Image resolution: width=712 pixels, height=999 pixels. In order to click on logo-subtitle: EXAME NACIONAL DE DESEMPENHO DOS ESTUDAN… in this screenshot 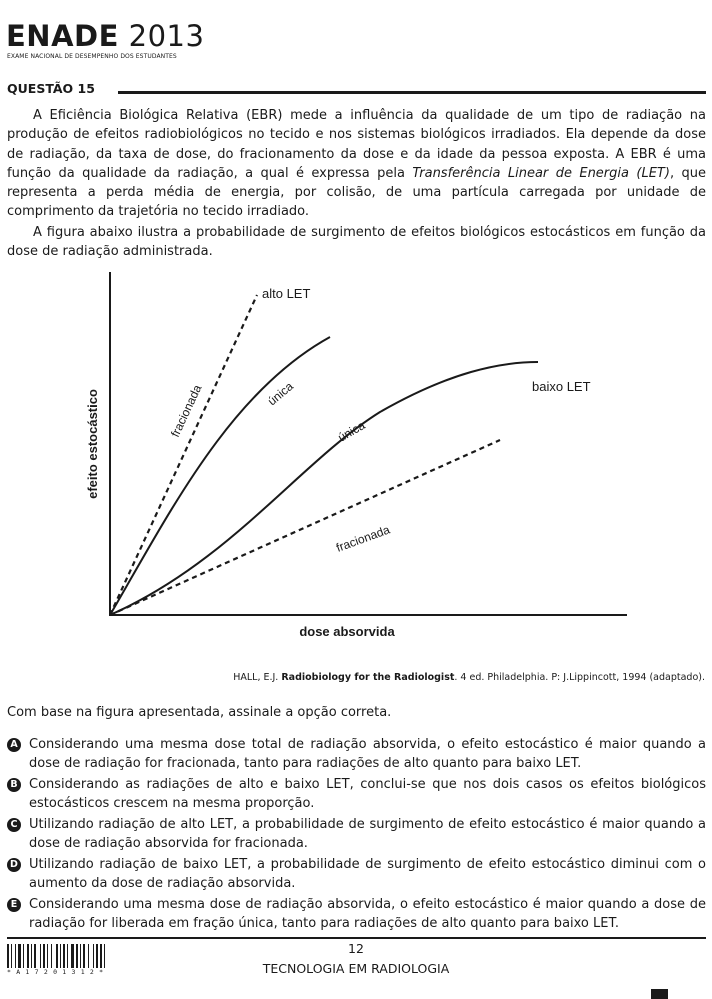, I will do `click(92, 56)`.